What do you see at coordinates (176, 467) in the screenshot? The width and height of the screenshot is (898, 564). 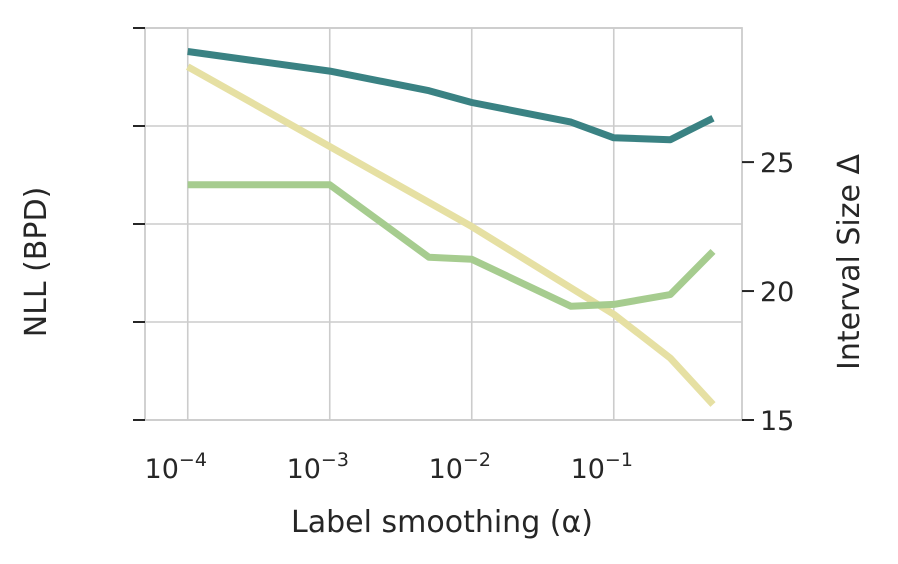 I see `x-tick-label: 10⁻⁴` at bounding box center [176, 467].